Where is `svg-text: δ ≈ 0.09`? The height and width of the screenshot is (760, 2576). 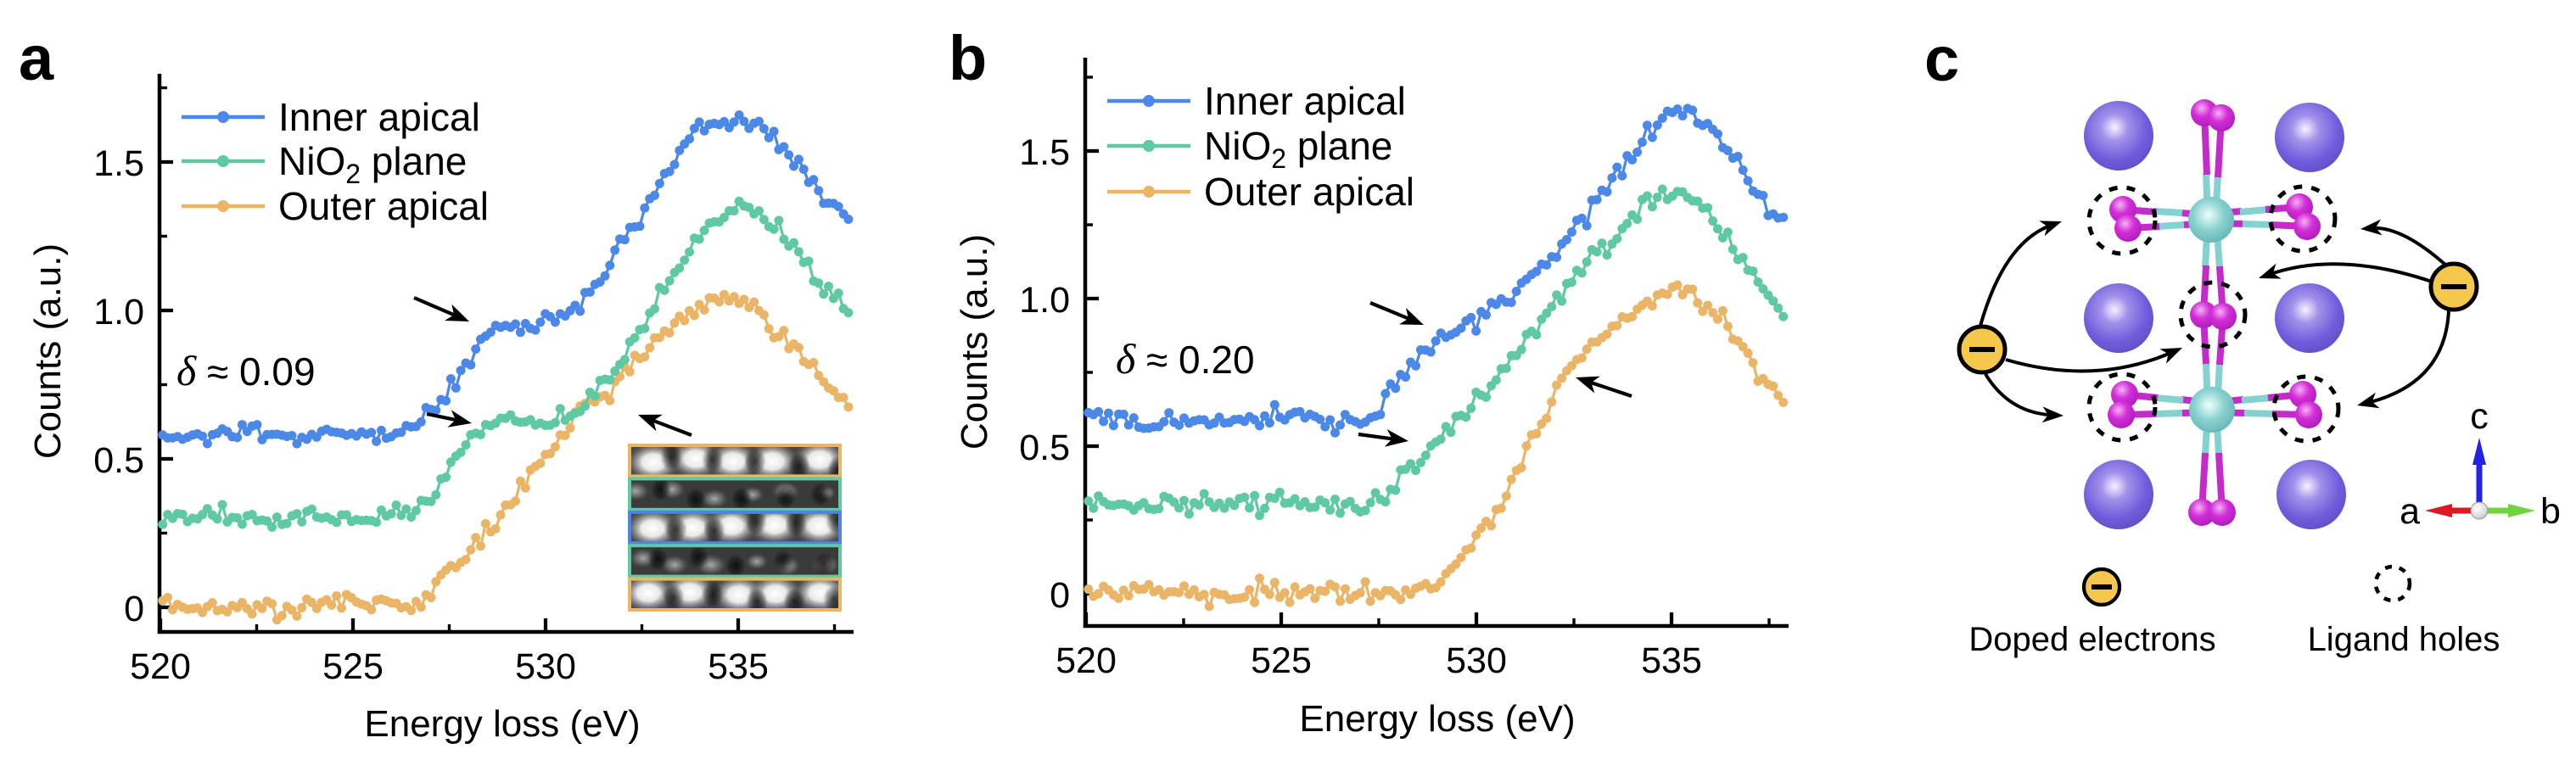
svg-text: δ ≈ 0.09 is located at coordinates (246, 370).